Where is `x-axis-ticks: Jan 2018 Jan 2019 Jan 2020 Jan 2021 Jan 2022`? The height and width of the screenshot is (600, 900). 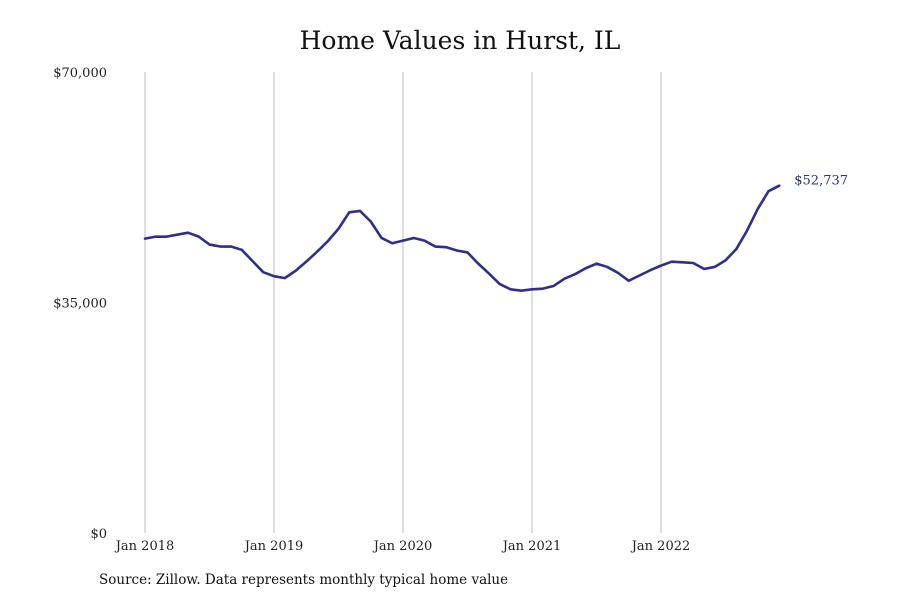
x-axis-ticks: Jan 2018 Jan 2019 Jan 2020 Jan 2021 Jan 2022 is located at coordinates (402, 546).